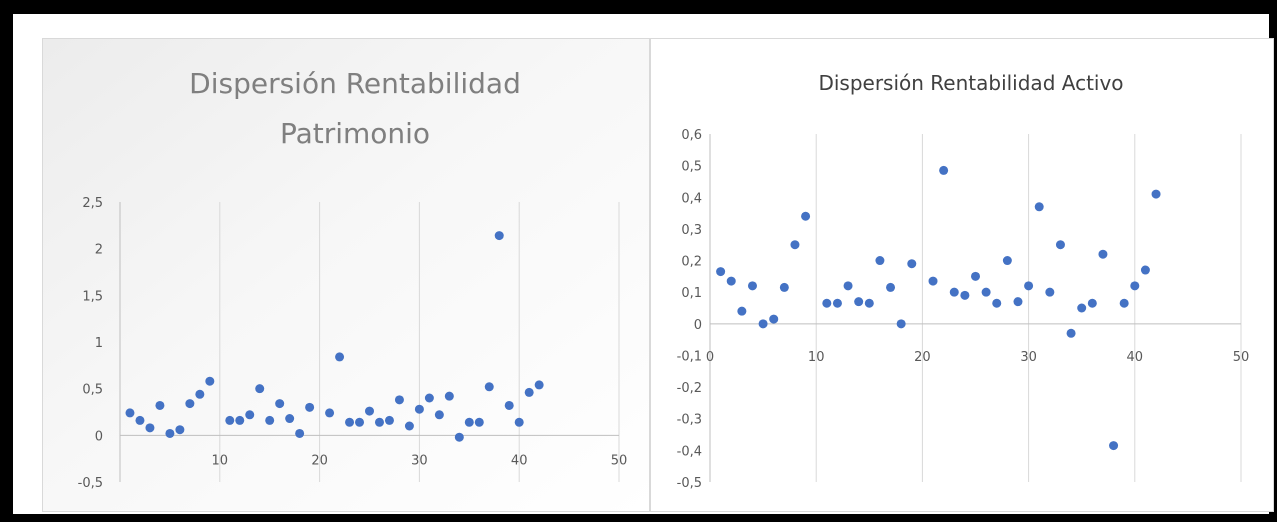 This screenshot has width=1277, height=522. I want to click on y-tick-label: -0,2, so click(689, 388).